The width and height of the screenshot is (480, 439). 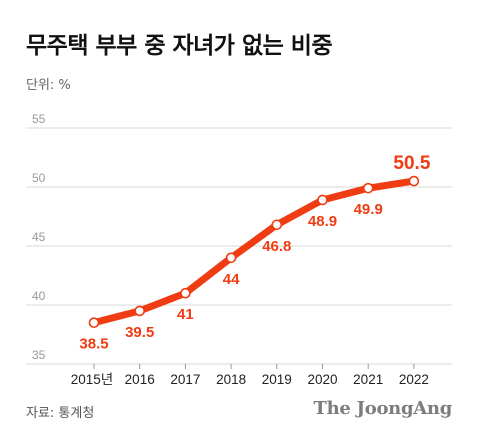 I want to click on y-tick-label: 40, so click(x=39, y=296).